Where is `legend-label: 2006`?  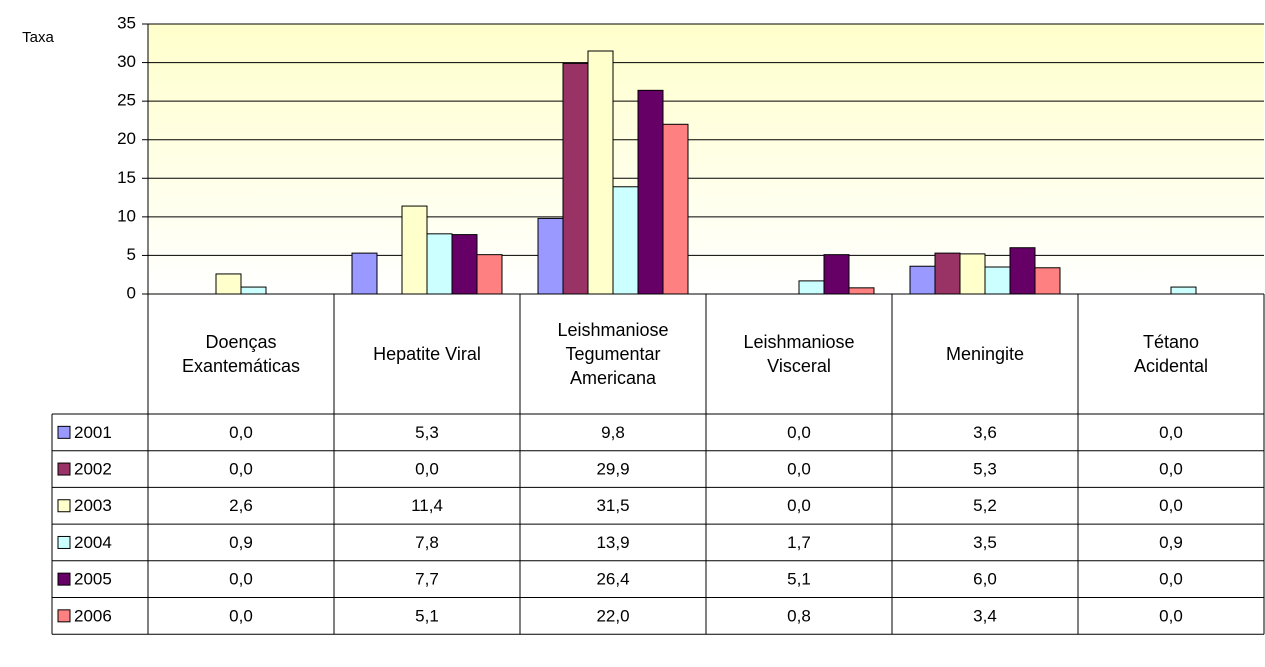 legend-label: 2006 is located at coordinates (93, 615).